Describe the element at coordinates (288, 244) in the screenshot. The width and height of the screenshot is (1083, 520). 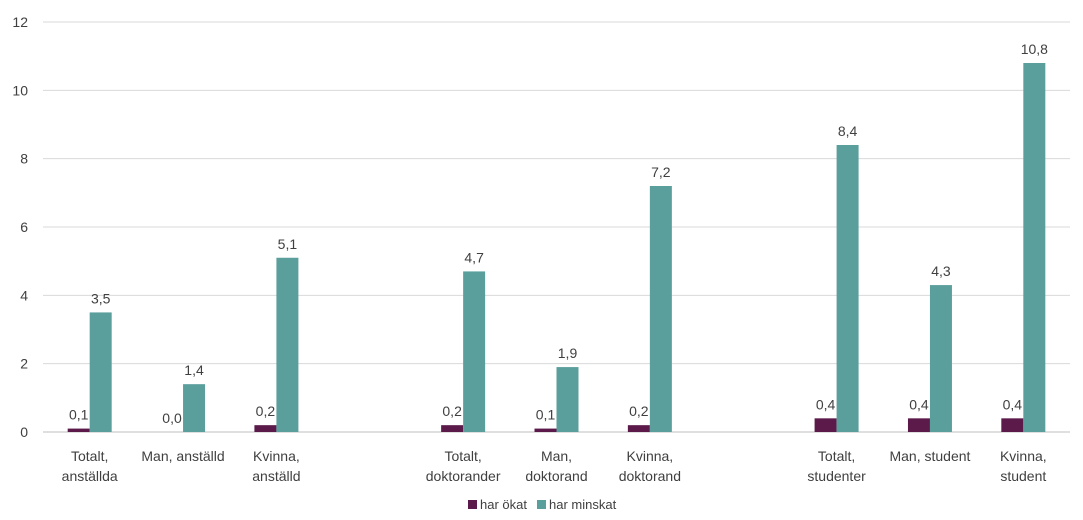
I see `data-label: 5,1` at that location.